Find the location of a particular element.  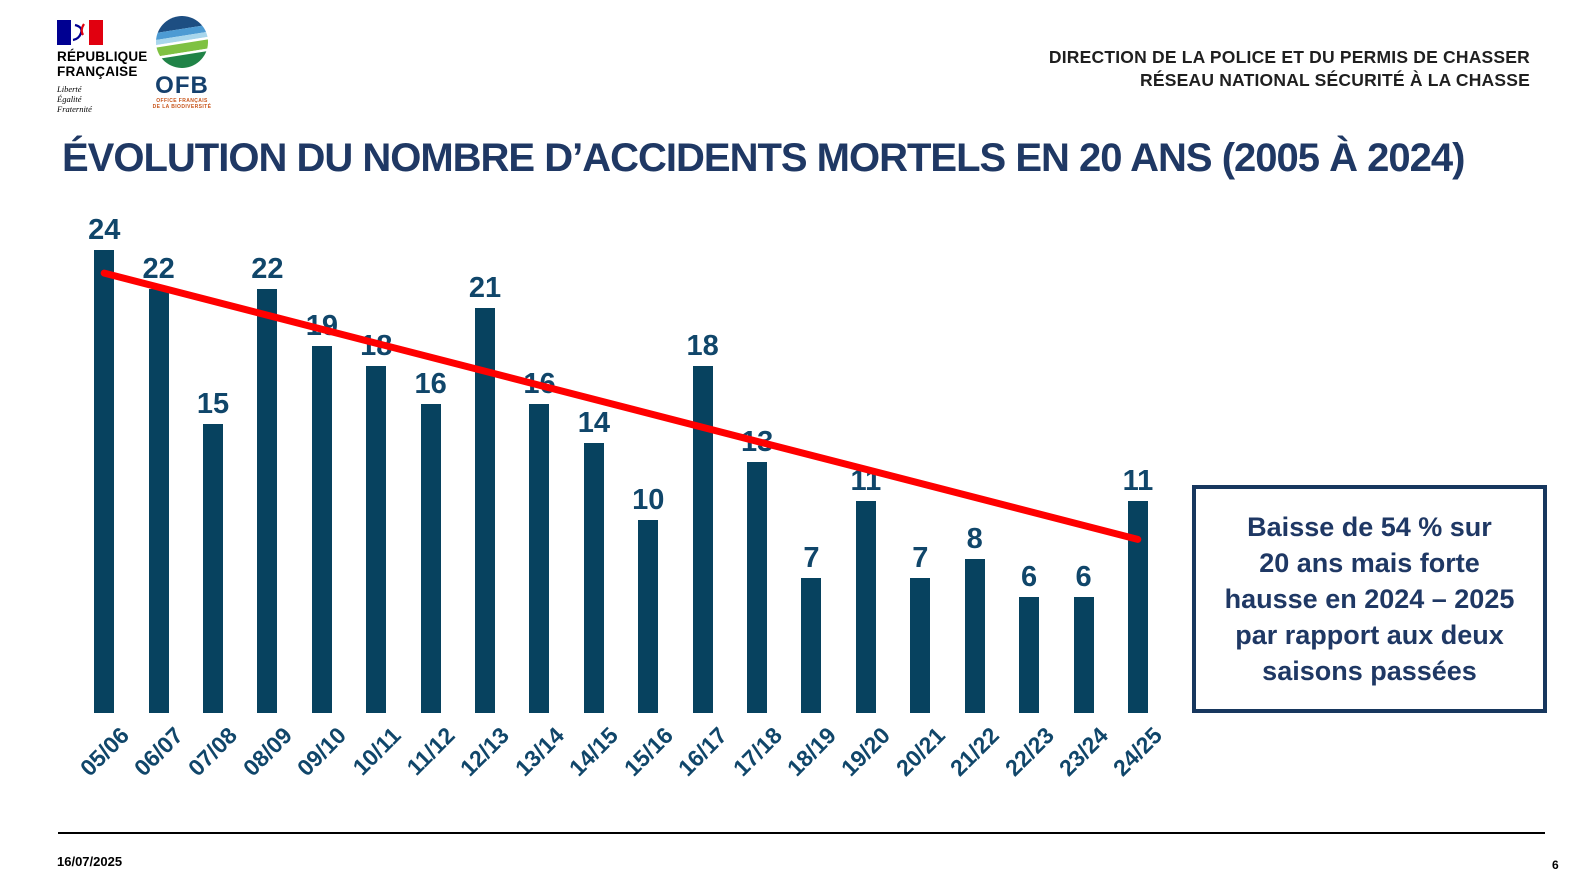

rf-motto-line3: Fraternité is located at coordinates (74, 109).